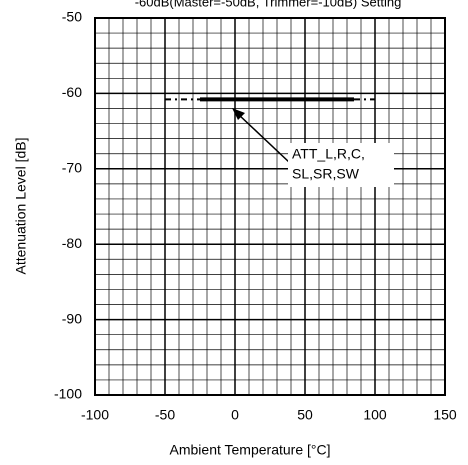  What do you see at coordinates (445, 415) in the screenshot?
I see `x-tick-label: 150` at bounding box center [445, 415].